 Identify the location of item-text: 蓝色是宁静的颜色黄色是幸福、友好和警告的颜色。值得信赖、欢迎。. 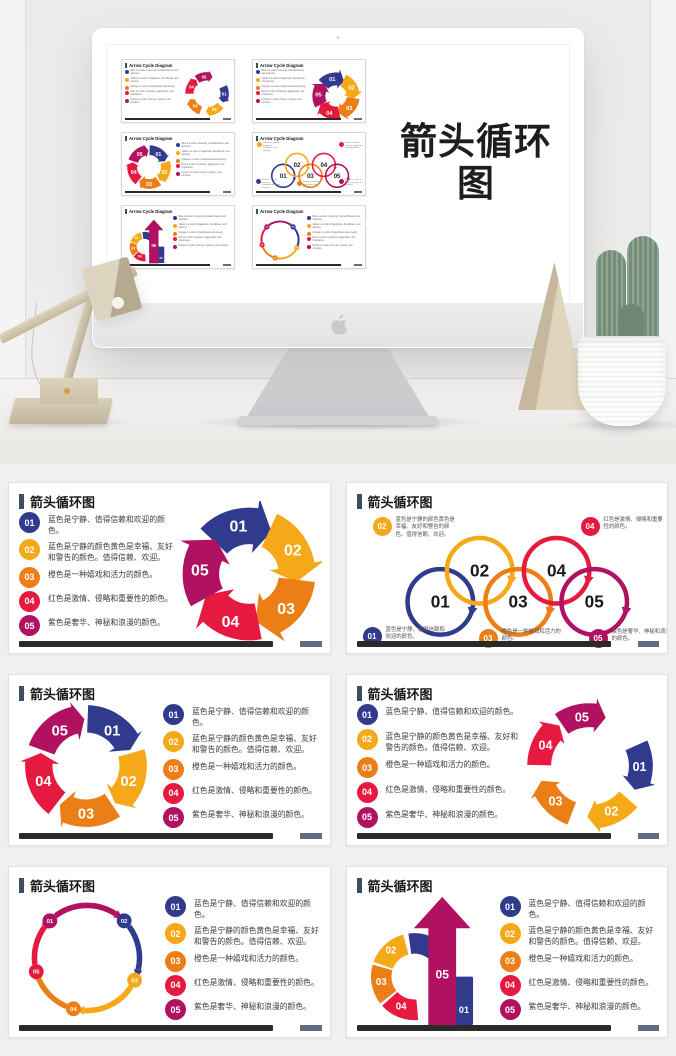
(591, 936).